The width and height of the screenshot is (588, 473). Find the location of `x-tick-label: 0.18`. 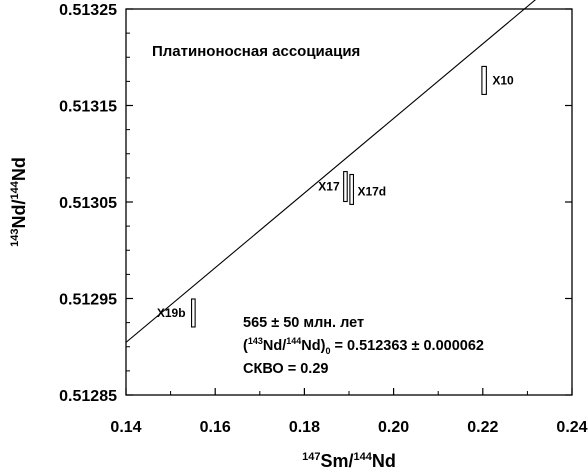

x-tick-label: 0.18 is located at coordinates (304, 427).